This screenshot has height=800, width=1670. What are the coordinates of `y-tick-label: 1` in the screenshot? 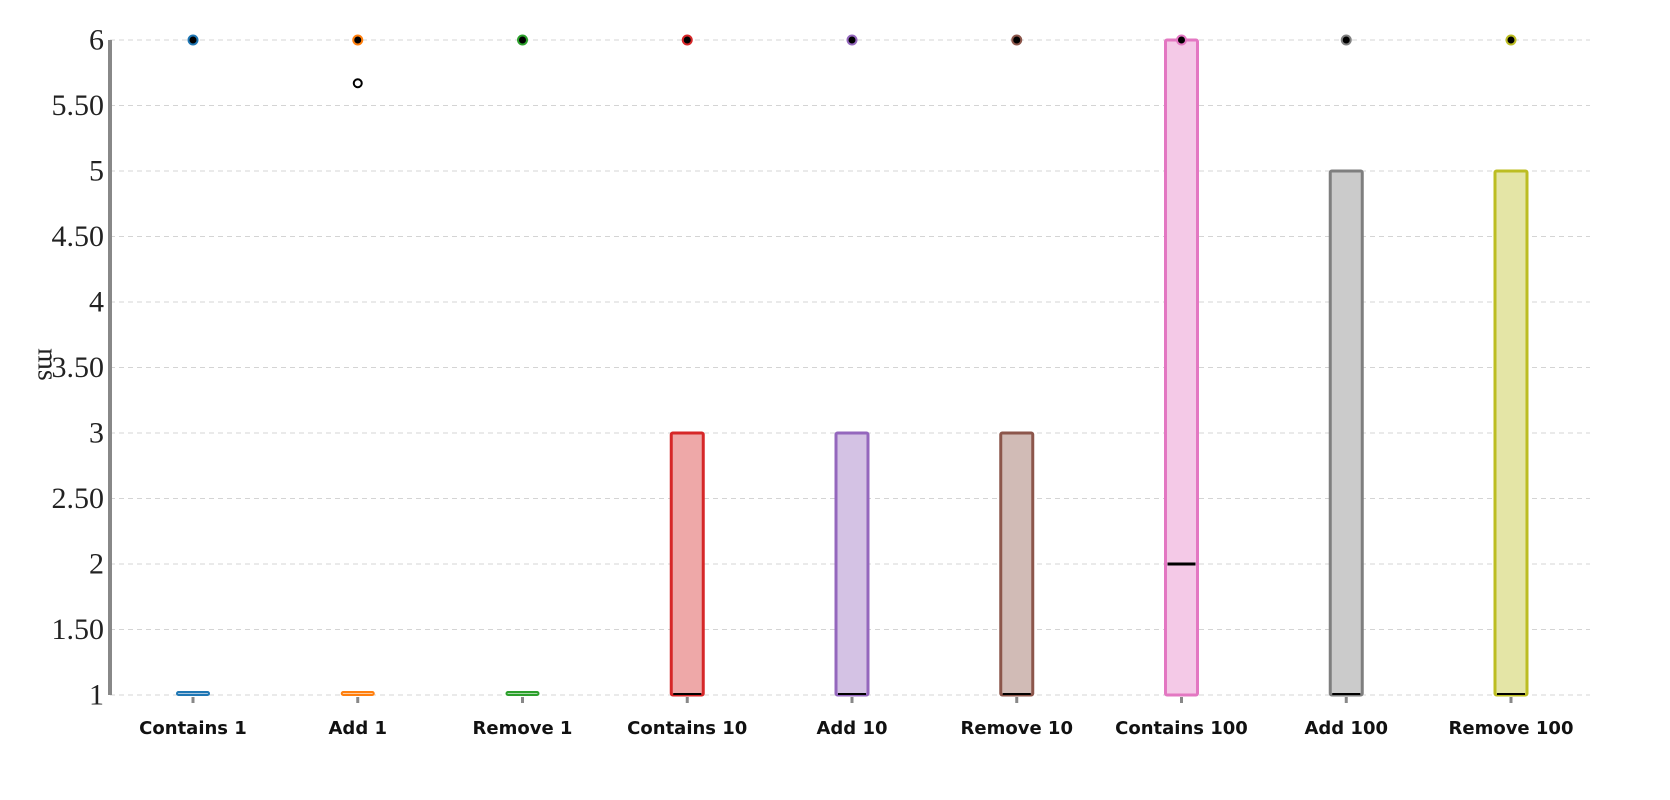 It's located at (96, 695).